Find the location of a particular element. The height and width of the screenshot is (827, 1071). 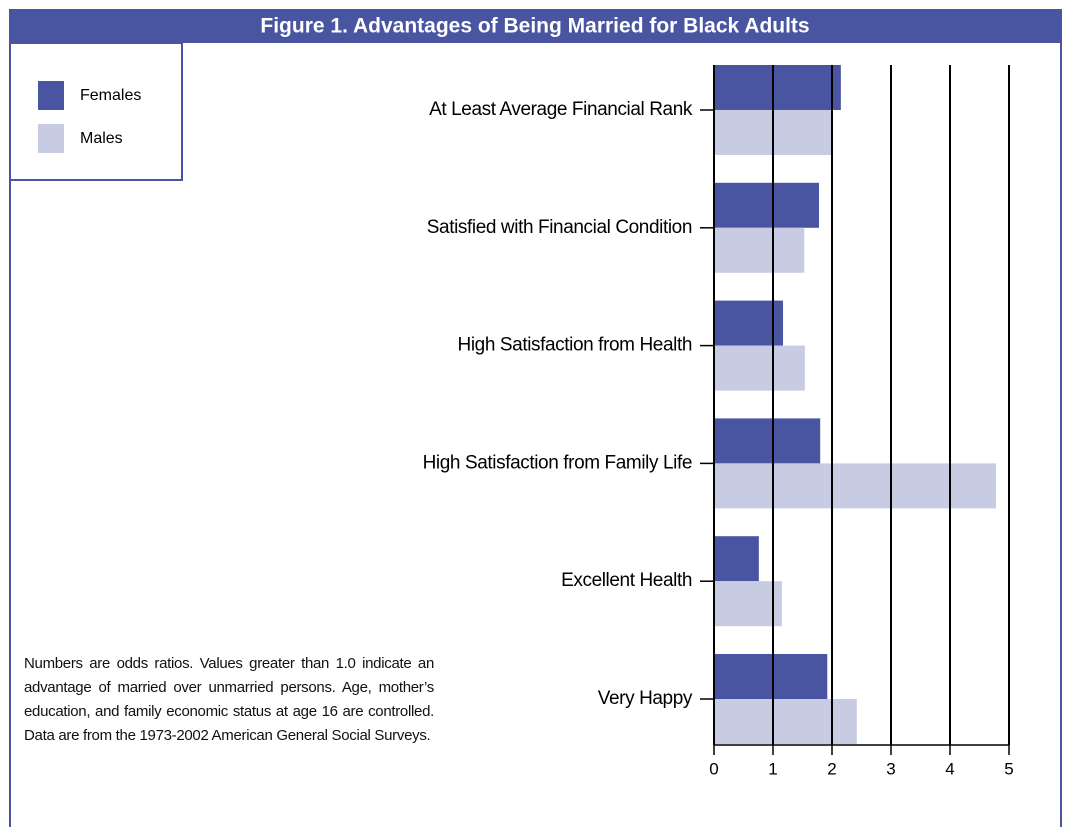

y-tick-label: Excellent Health is located at coordinates (626, 580).